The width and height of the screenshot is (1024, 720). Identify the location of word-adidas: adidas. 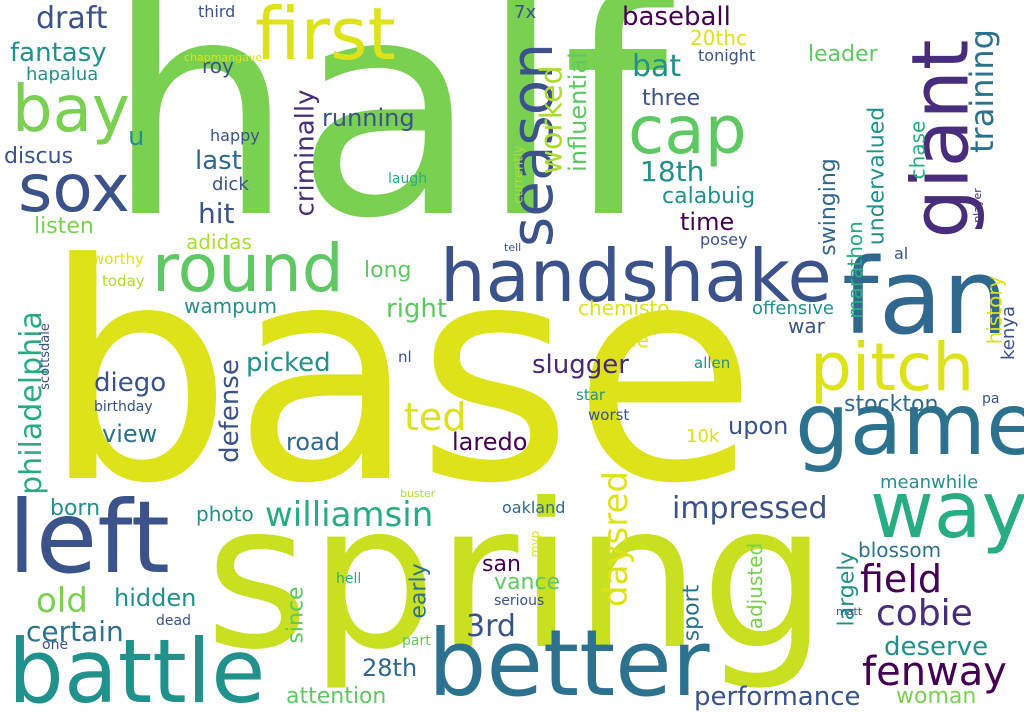
(219, 242).